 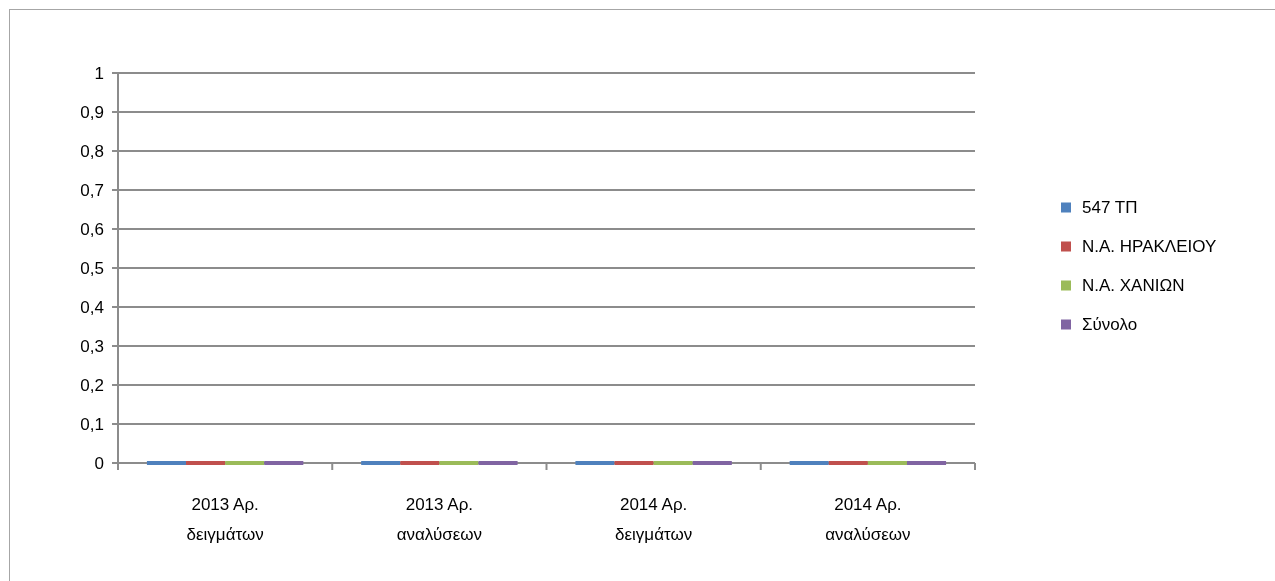 What do you see at coordinates (92, 424) in the screenshot?
I see `y-tick-label: 0,1` at bounding box center [92, 424].